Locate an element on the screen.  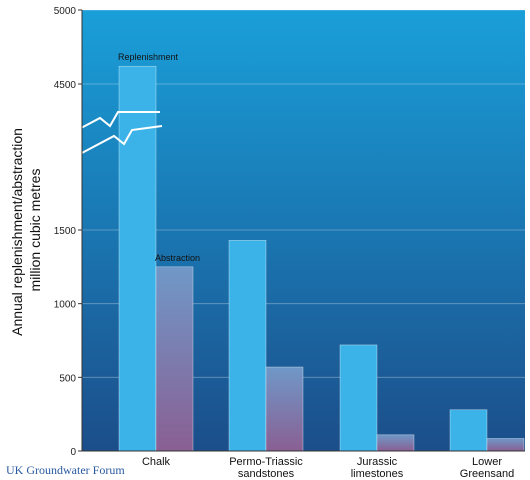
source-credit: UK Groundwater Forum is located at coordinates (65, 470).